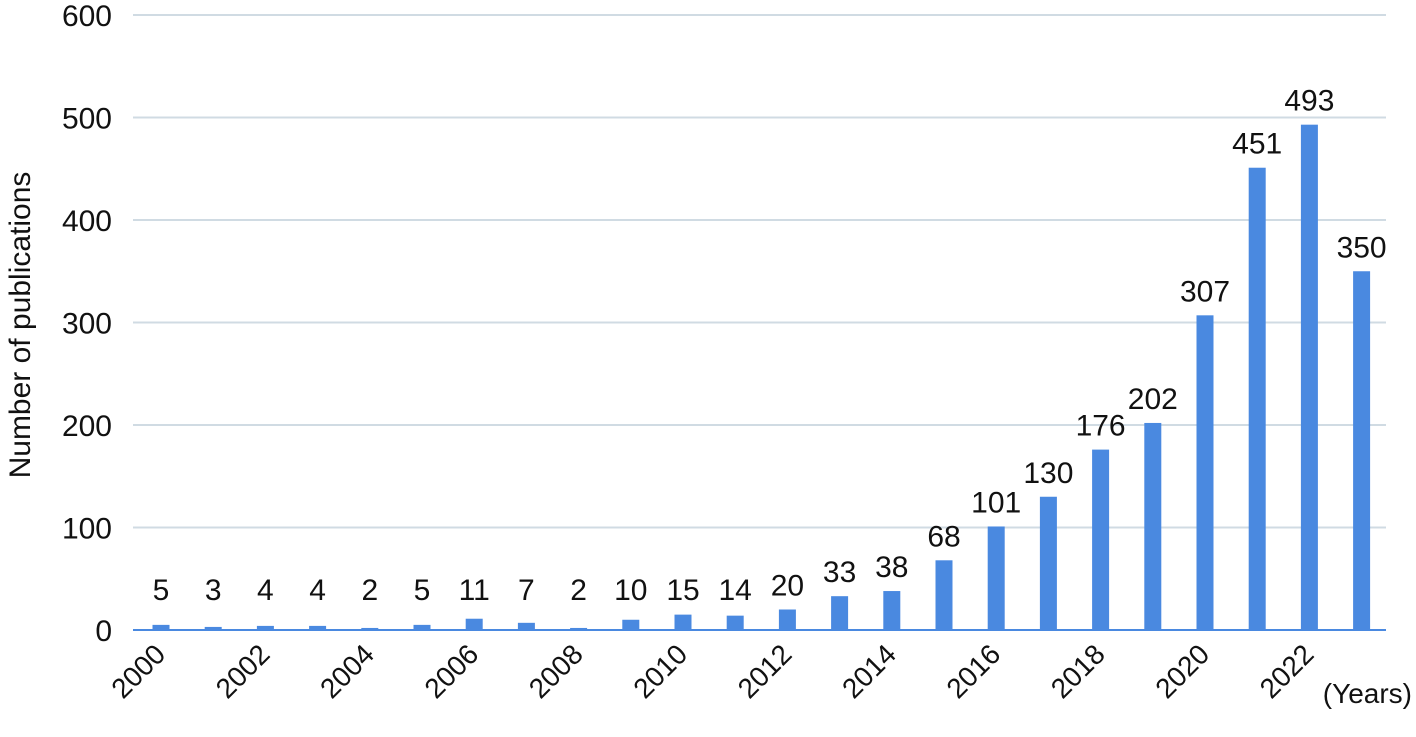 The image size is (1416, 737). I want to click on data-label-2023: 350, so click(1362, 247).